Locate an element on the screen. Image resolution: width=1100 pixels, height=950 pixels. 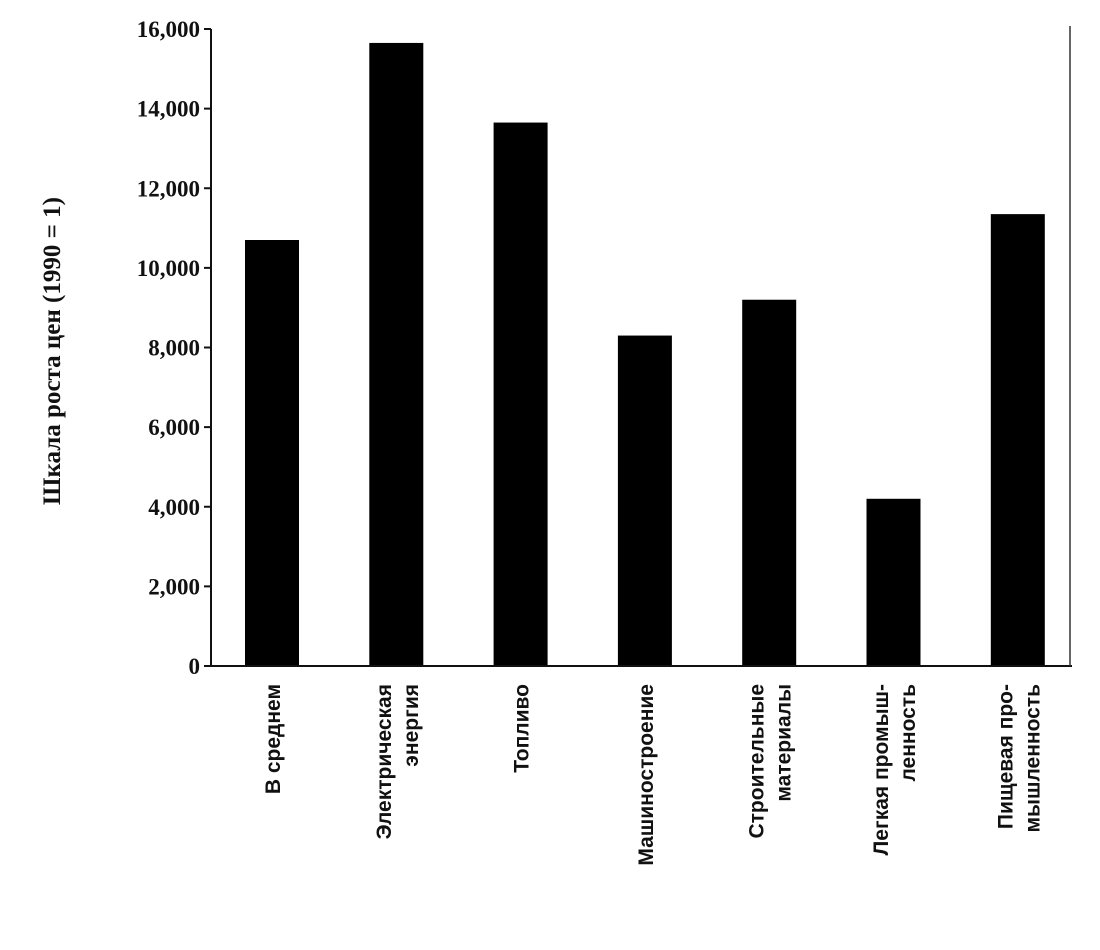
category-label: Строительные материалы is located at coordinates (771, 761).